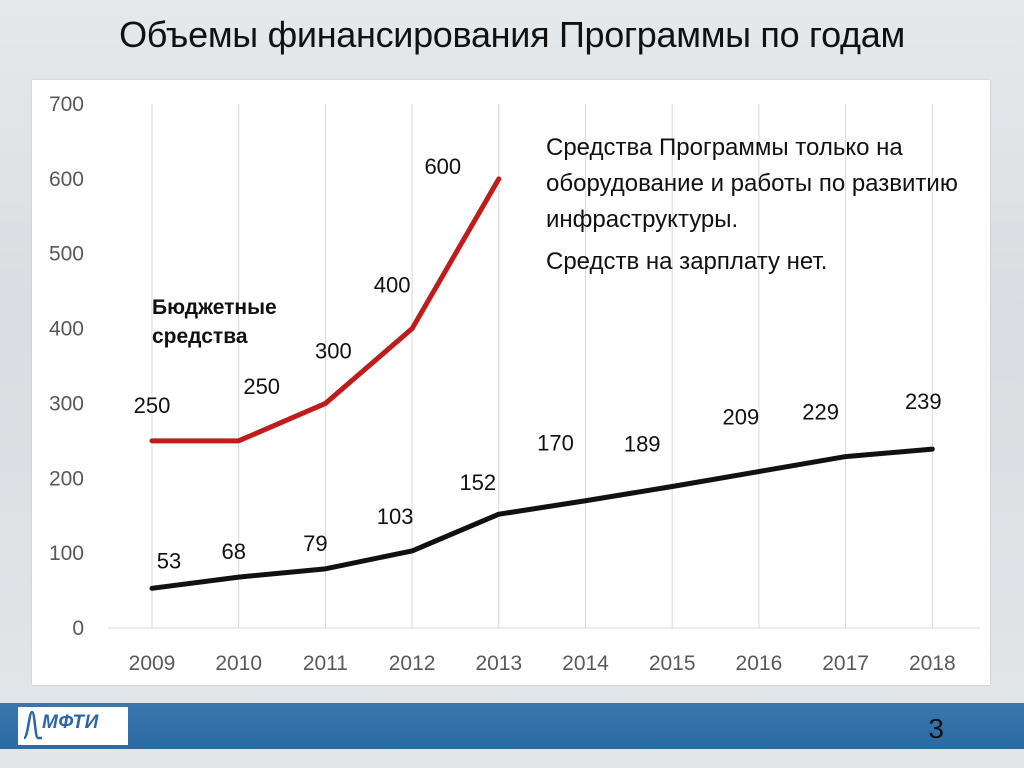 The height and width of the screenshot is (768, 1024). What do you see at coordinates (214, 322) in the screenshot?
I see `budget-series-label: Бюджетные средства` at bounding box center [214, 322].